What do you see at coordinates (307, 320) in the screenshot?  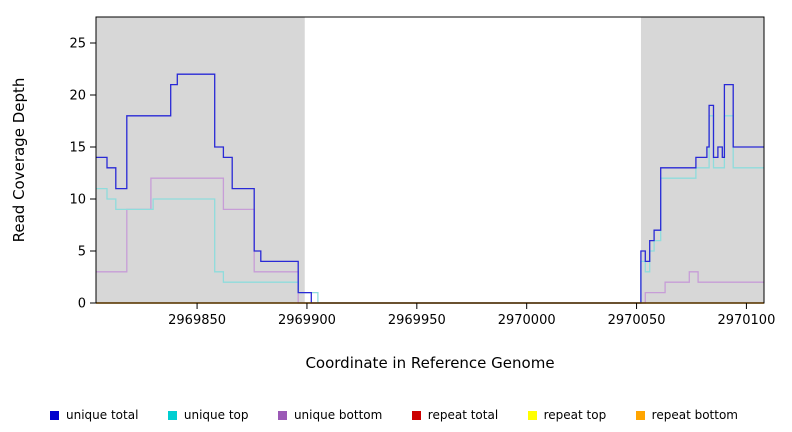 I see `x-tick-label: 2969900` at bounding box center [307, 320].